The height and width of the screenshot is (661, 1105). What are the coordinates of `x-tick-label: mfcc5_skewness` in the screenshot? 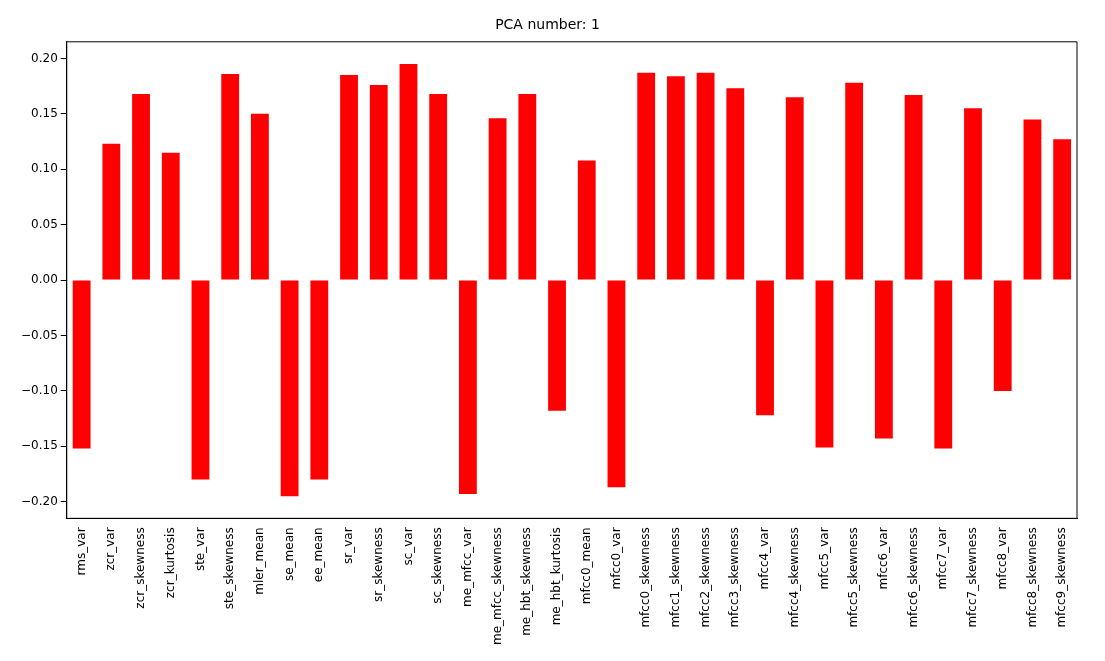 It's located at (853, 577).